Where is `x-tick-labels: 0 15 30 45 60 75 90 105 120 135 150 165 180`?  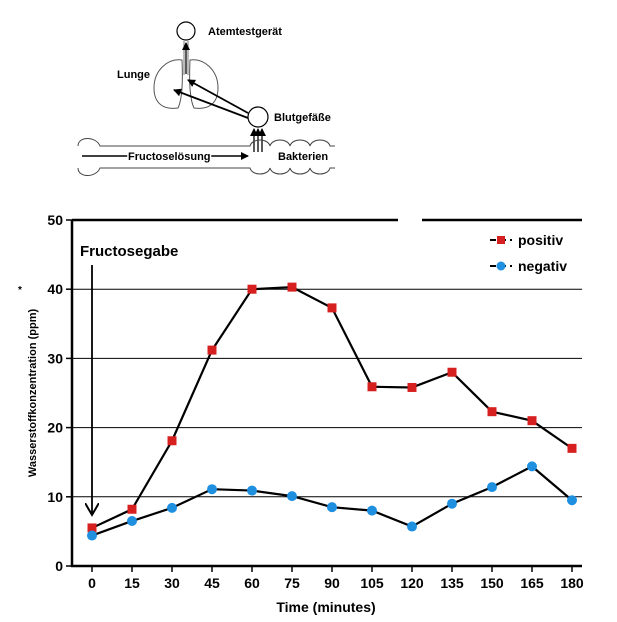 x-tick-labels: 0 15 30 45 60 75 90 105 120 135 150 165 180 is located at coordinates (336, 578).